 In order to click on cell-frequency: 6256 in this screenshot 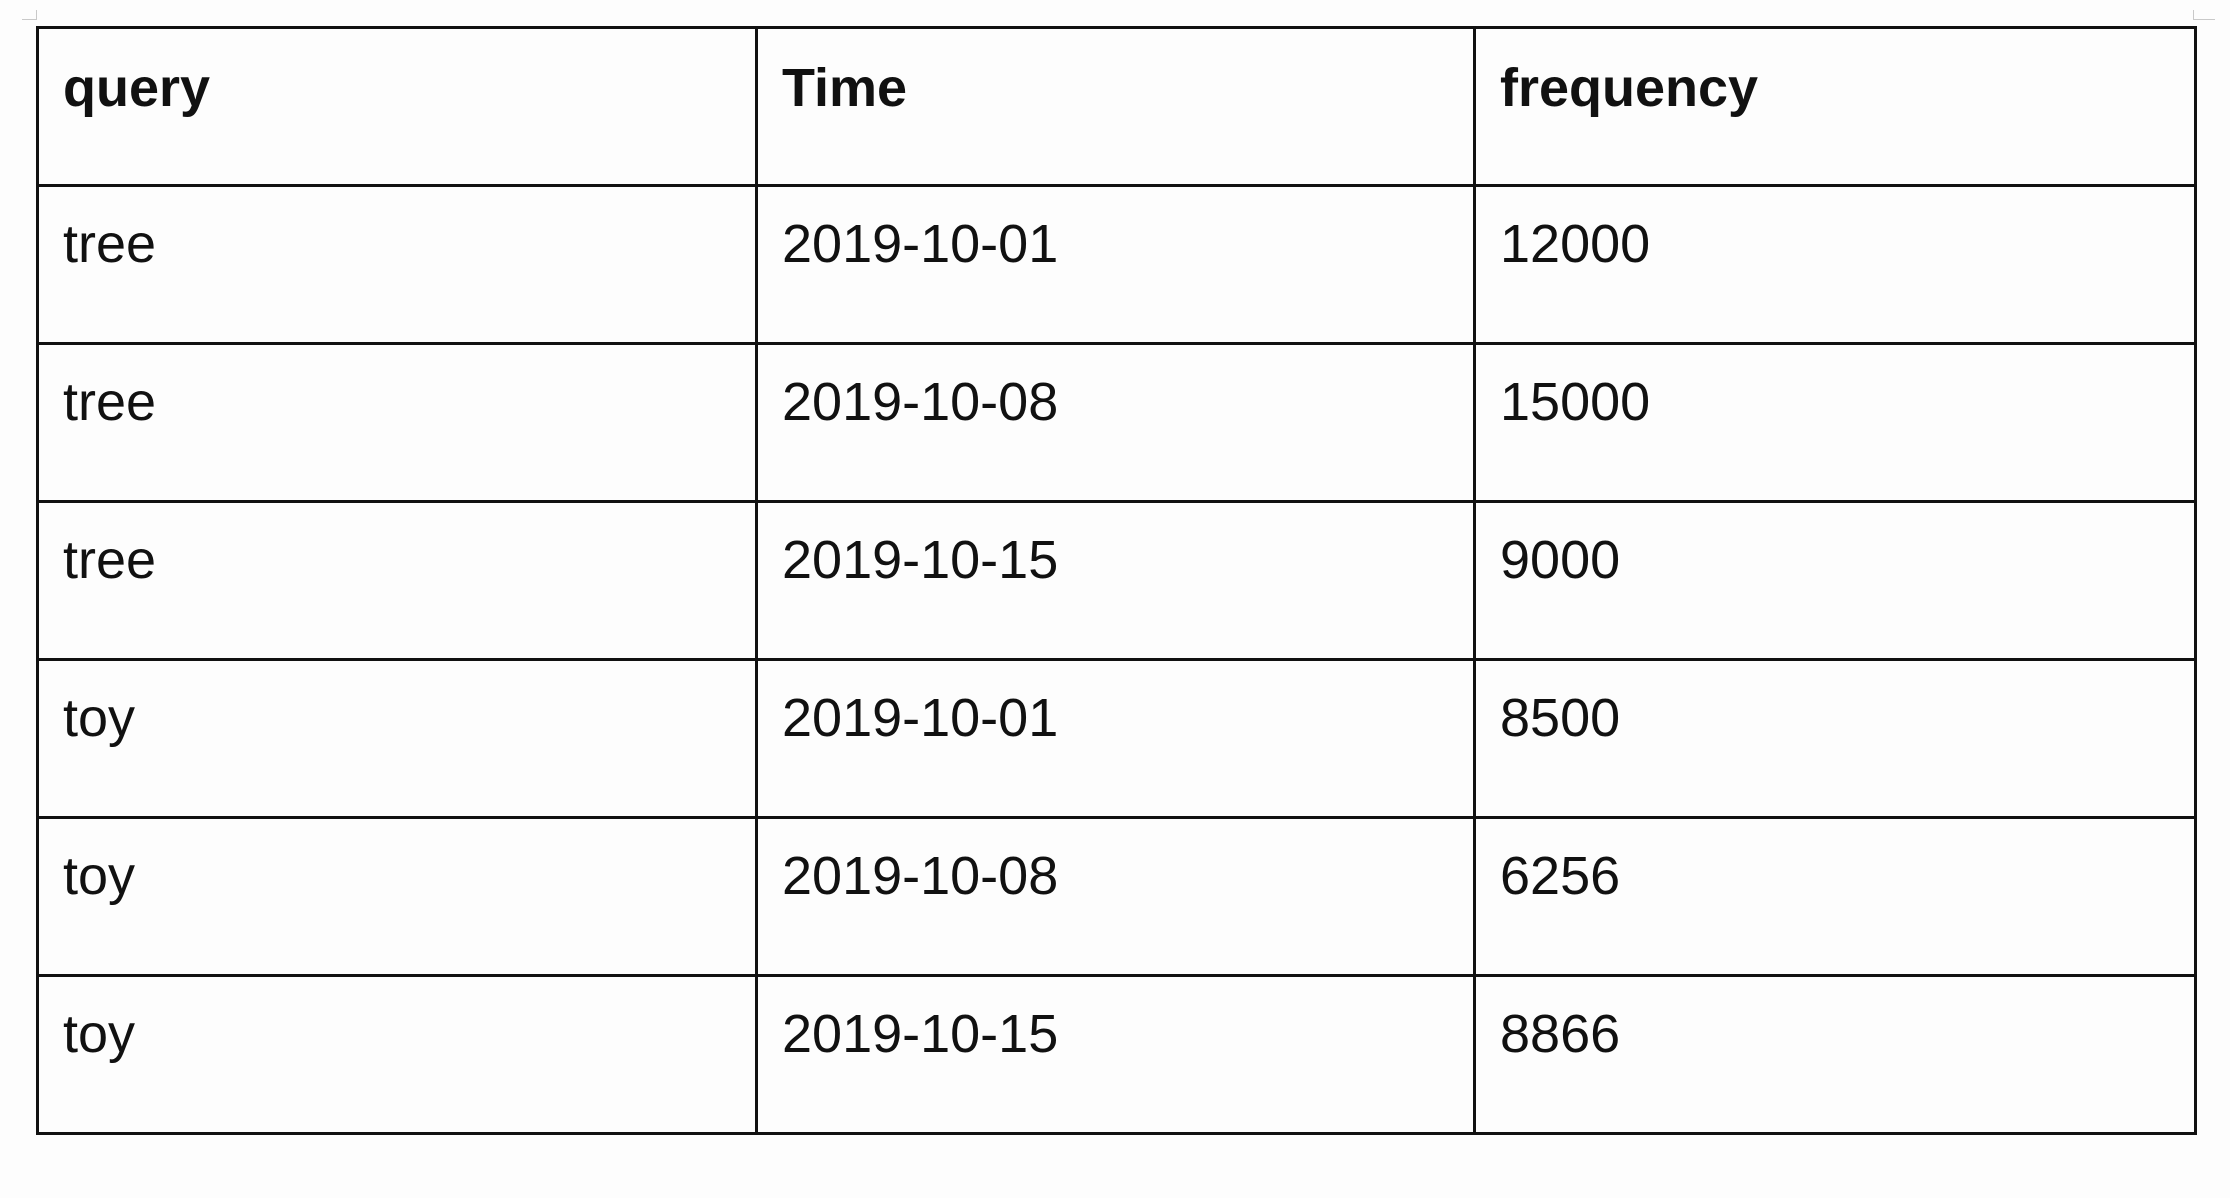, I will do `click(1835, 896)`.